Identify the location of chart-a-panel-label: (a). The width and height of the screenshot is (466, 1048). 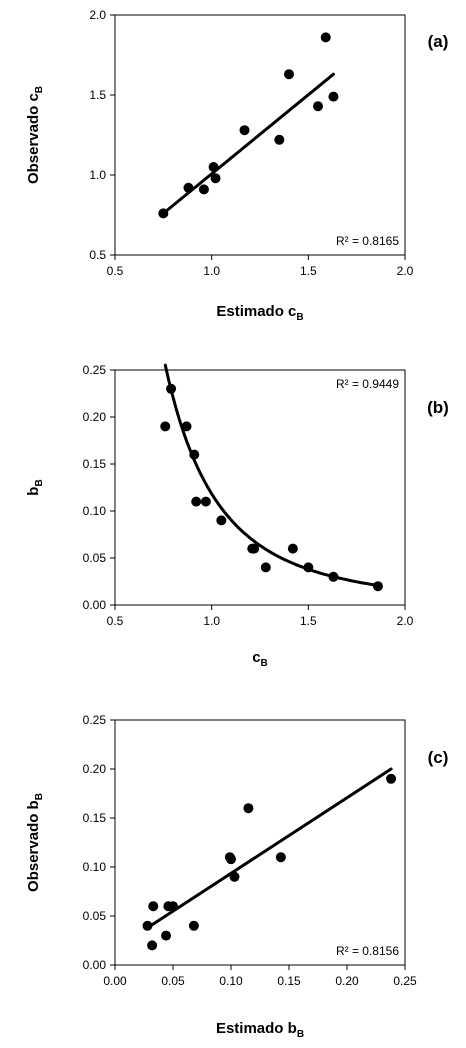
(438, 41).